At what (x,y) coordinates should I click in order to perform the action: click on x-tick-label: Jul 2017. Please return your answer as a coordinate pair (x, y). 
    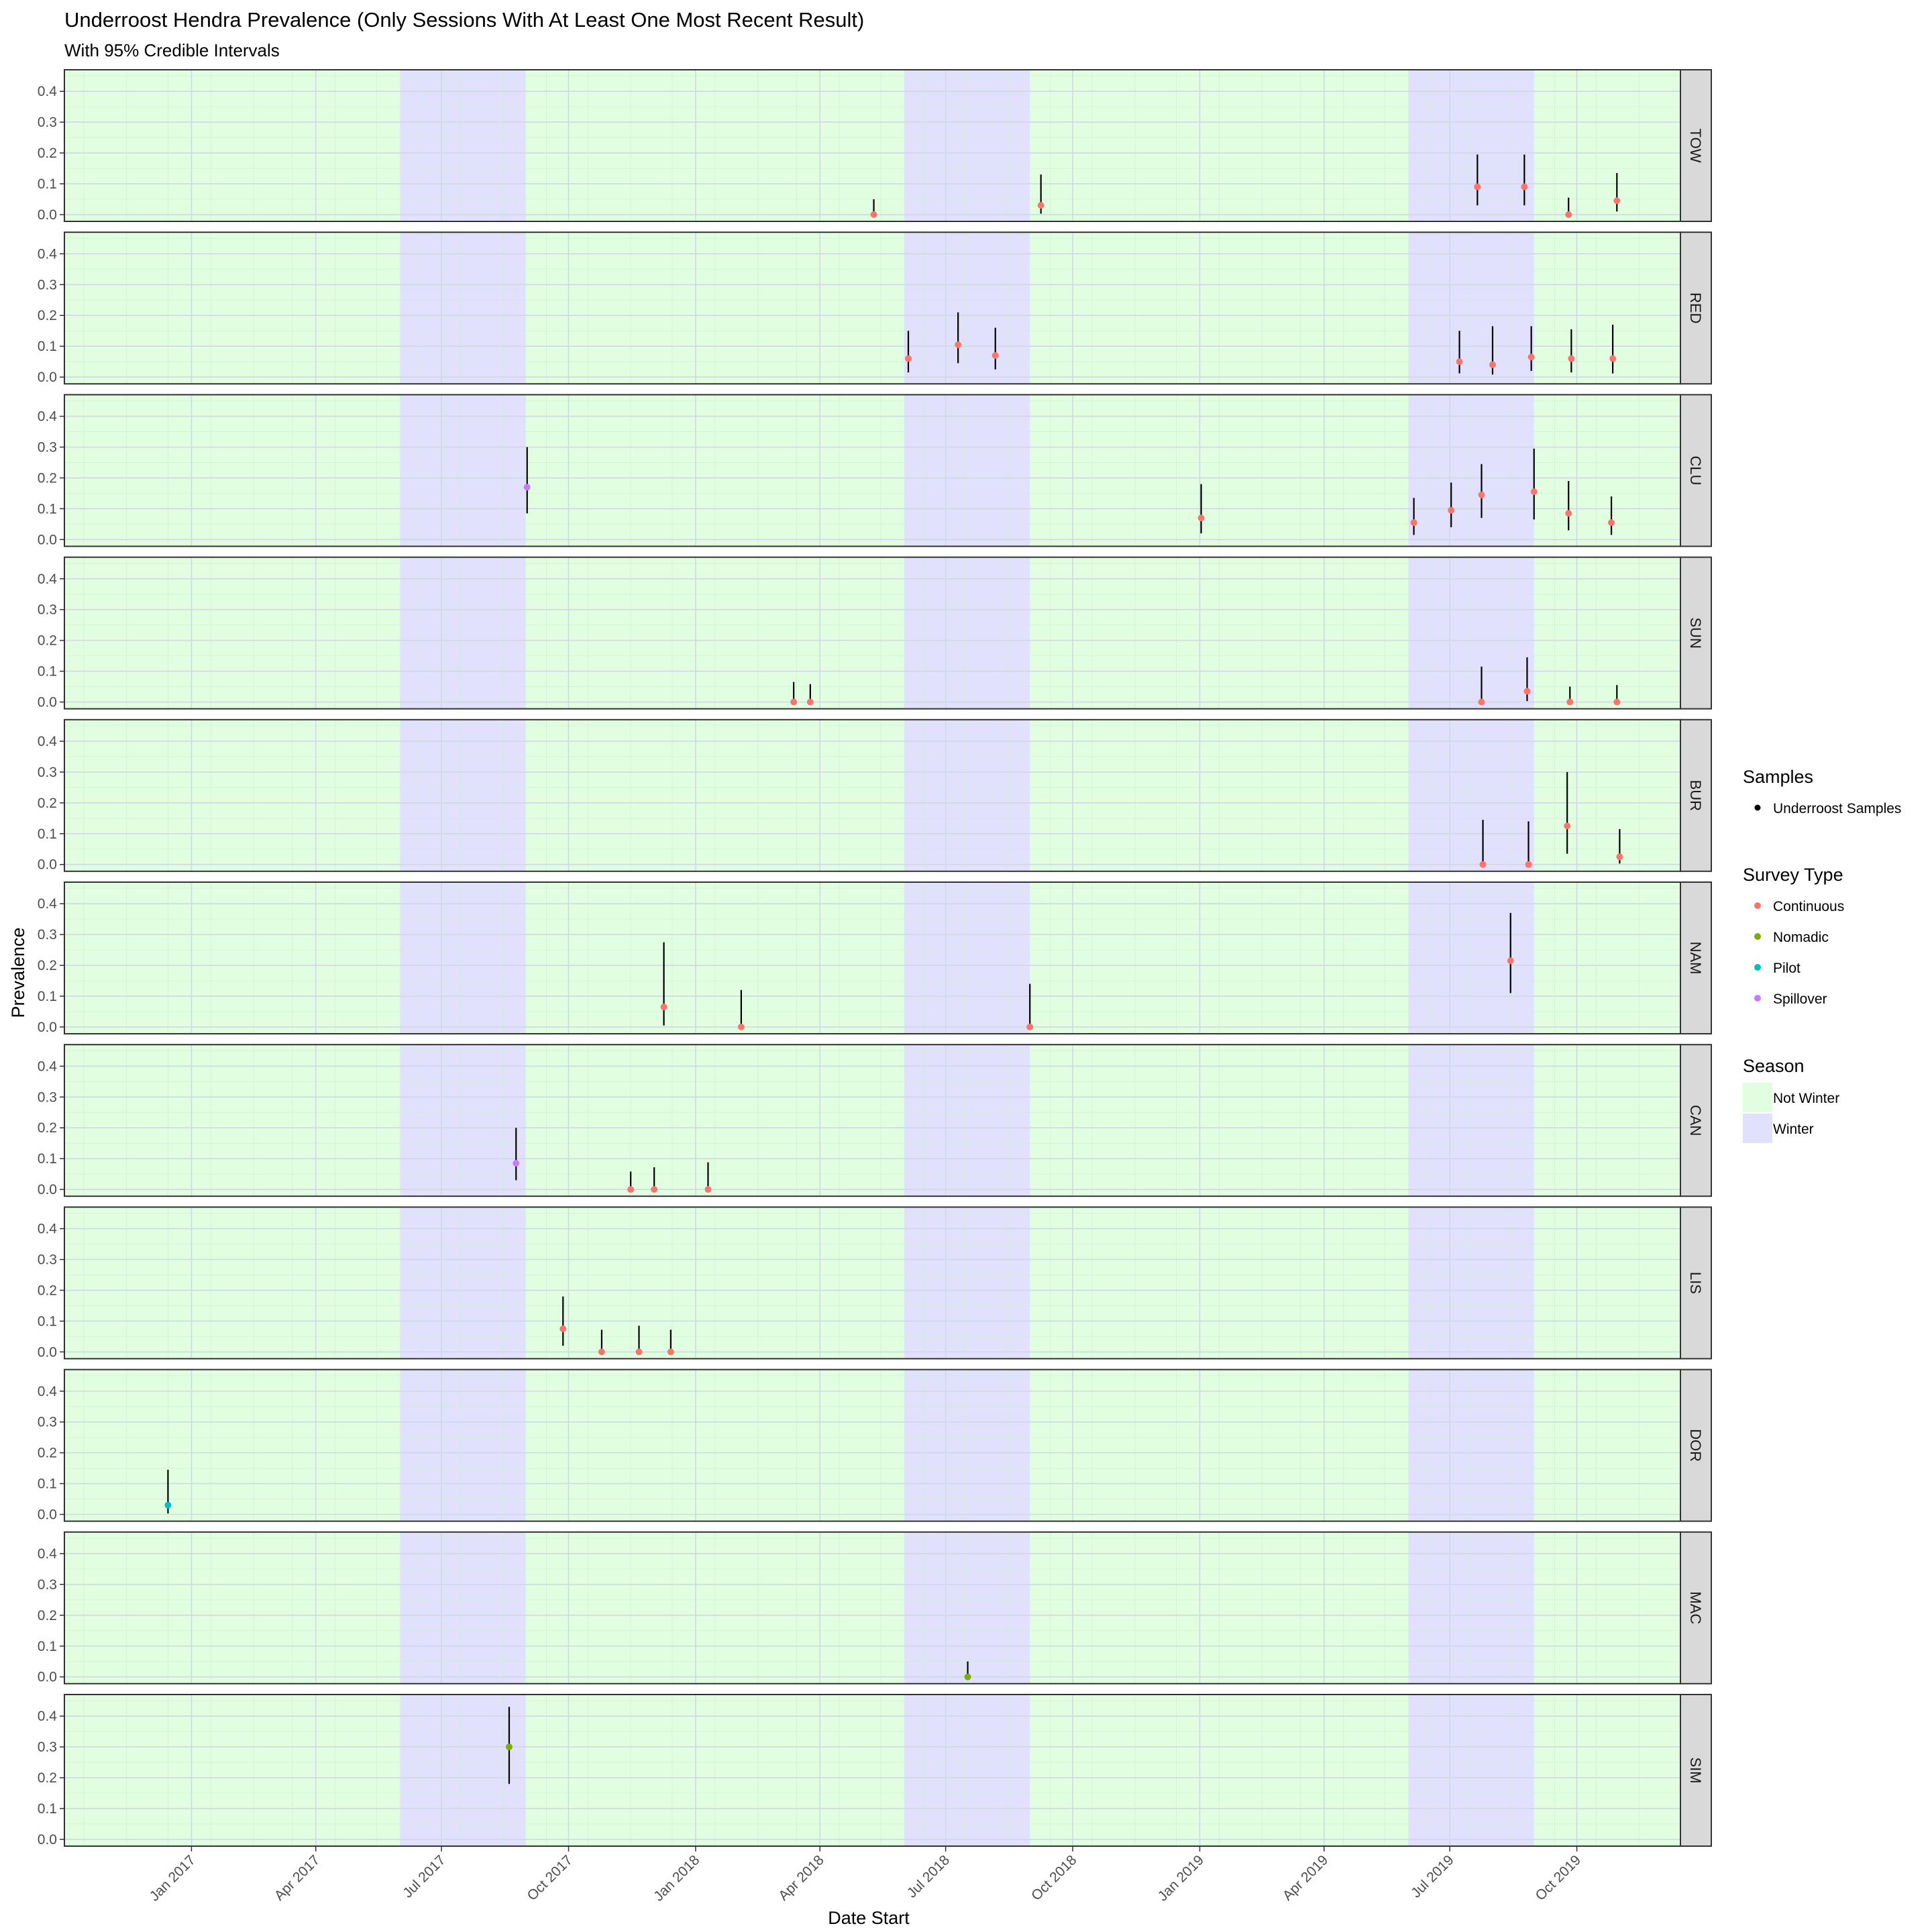
    Looking at the image, I should click on (424, 1876).